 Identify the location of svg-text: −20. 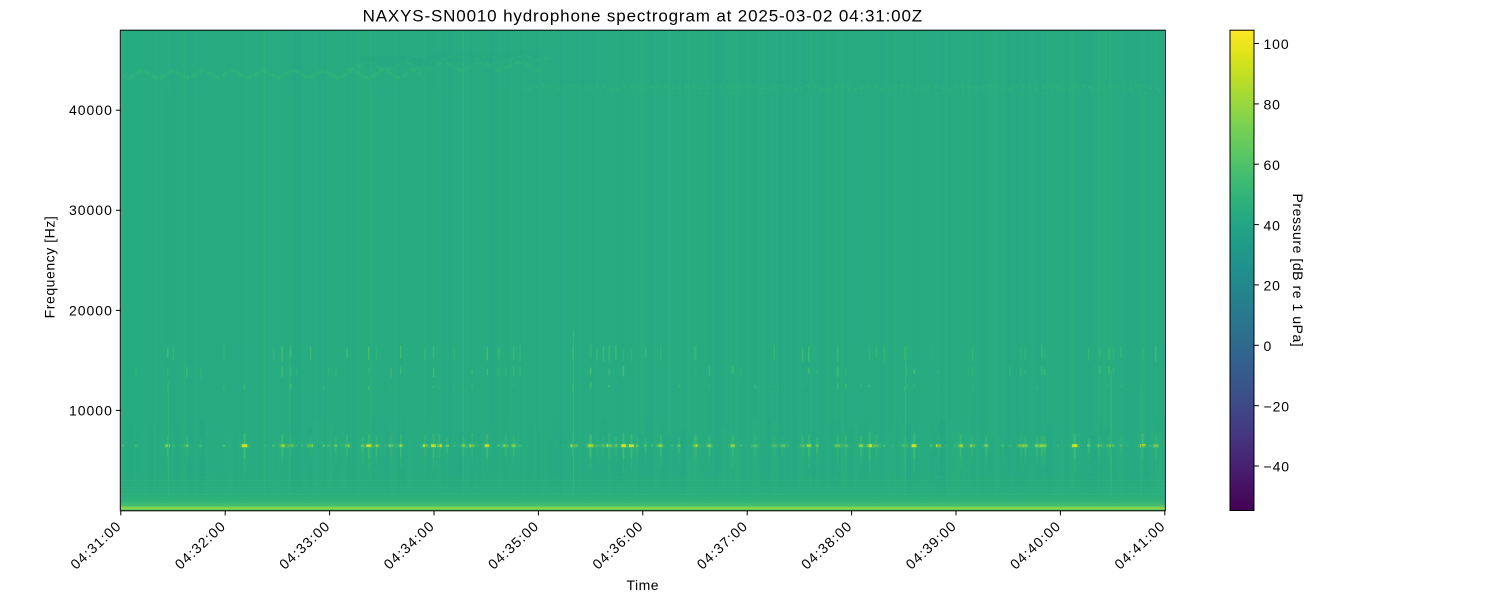
(1277, 406).